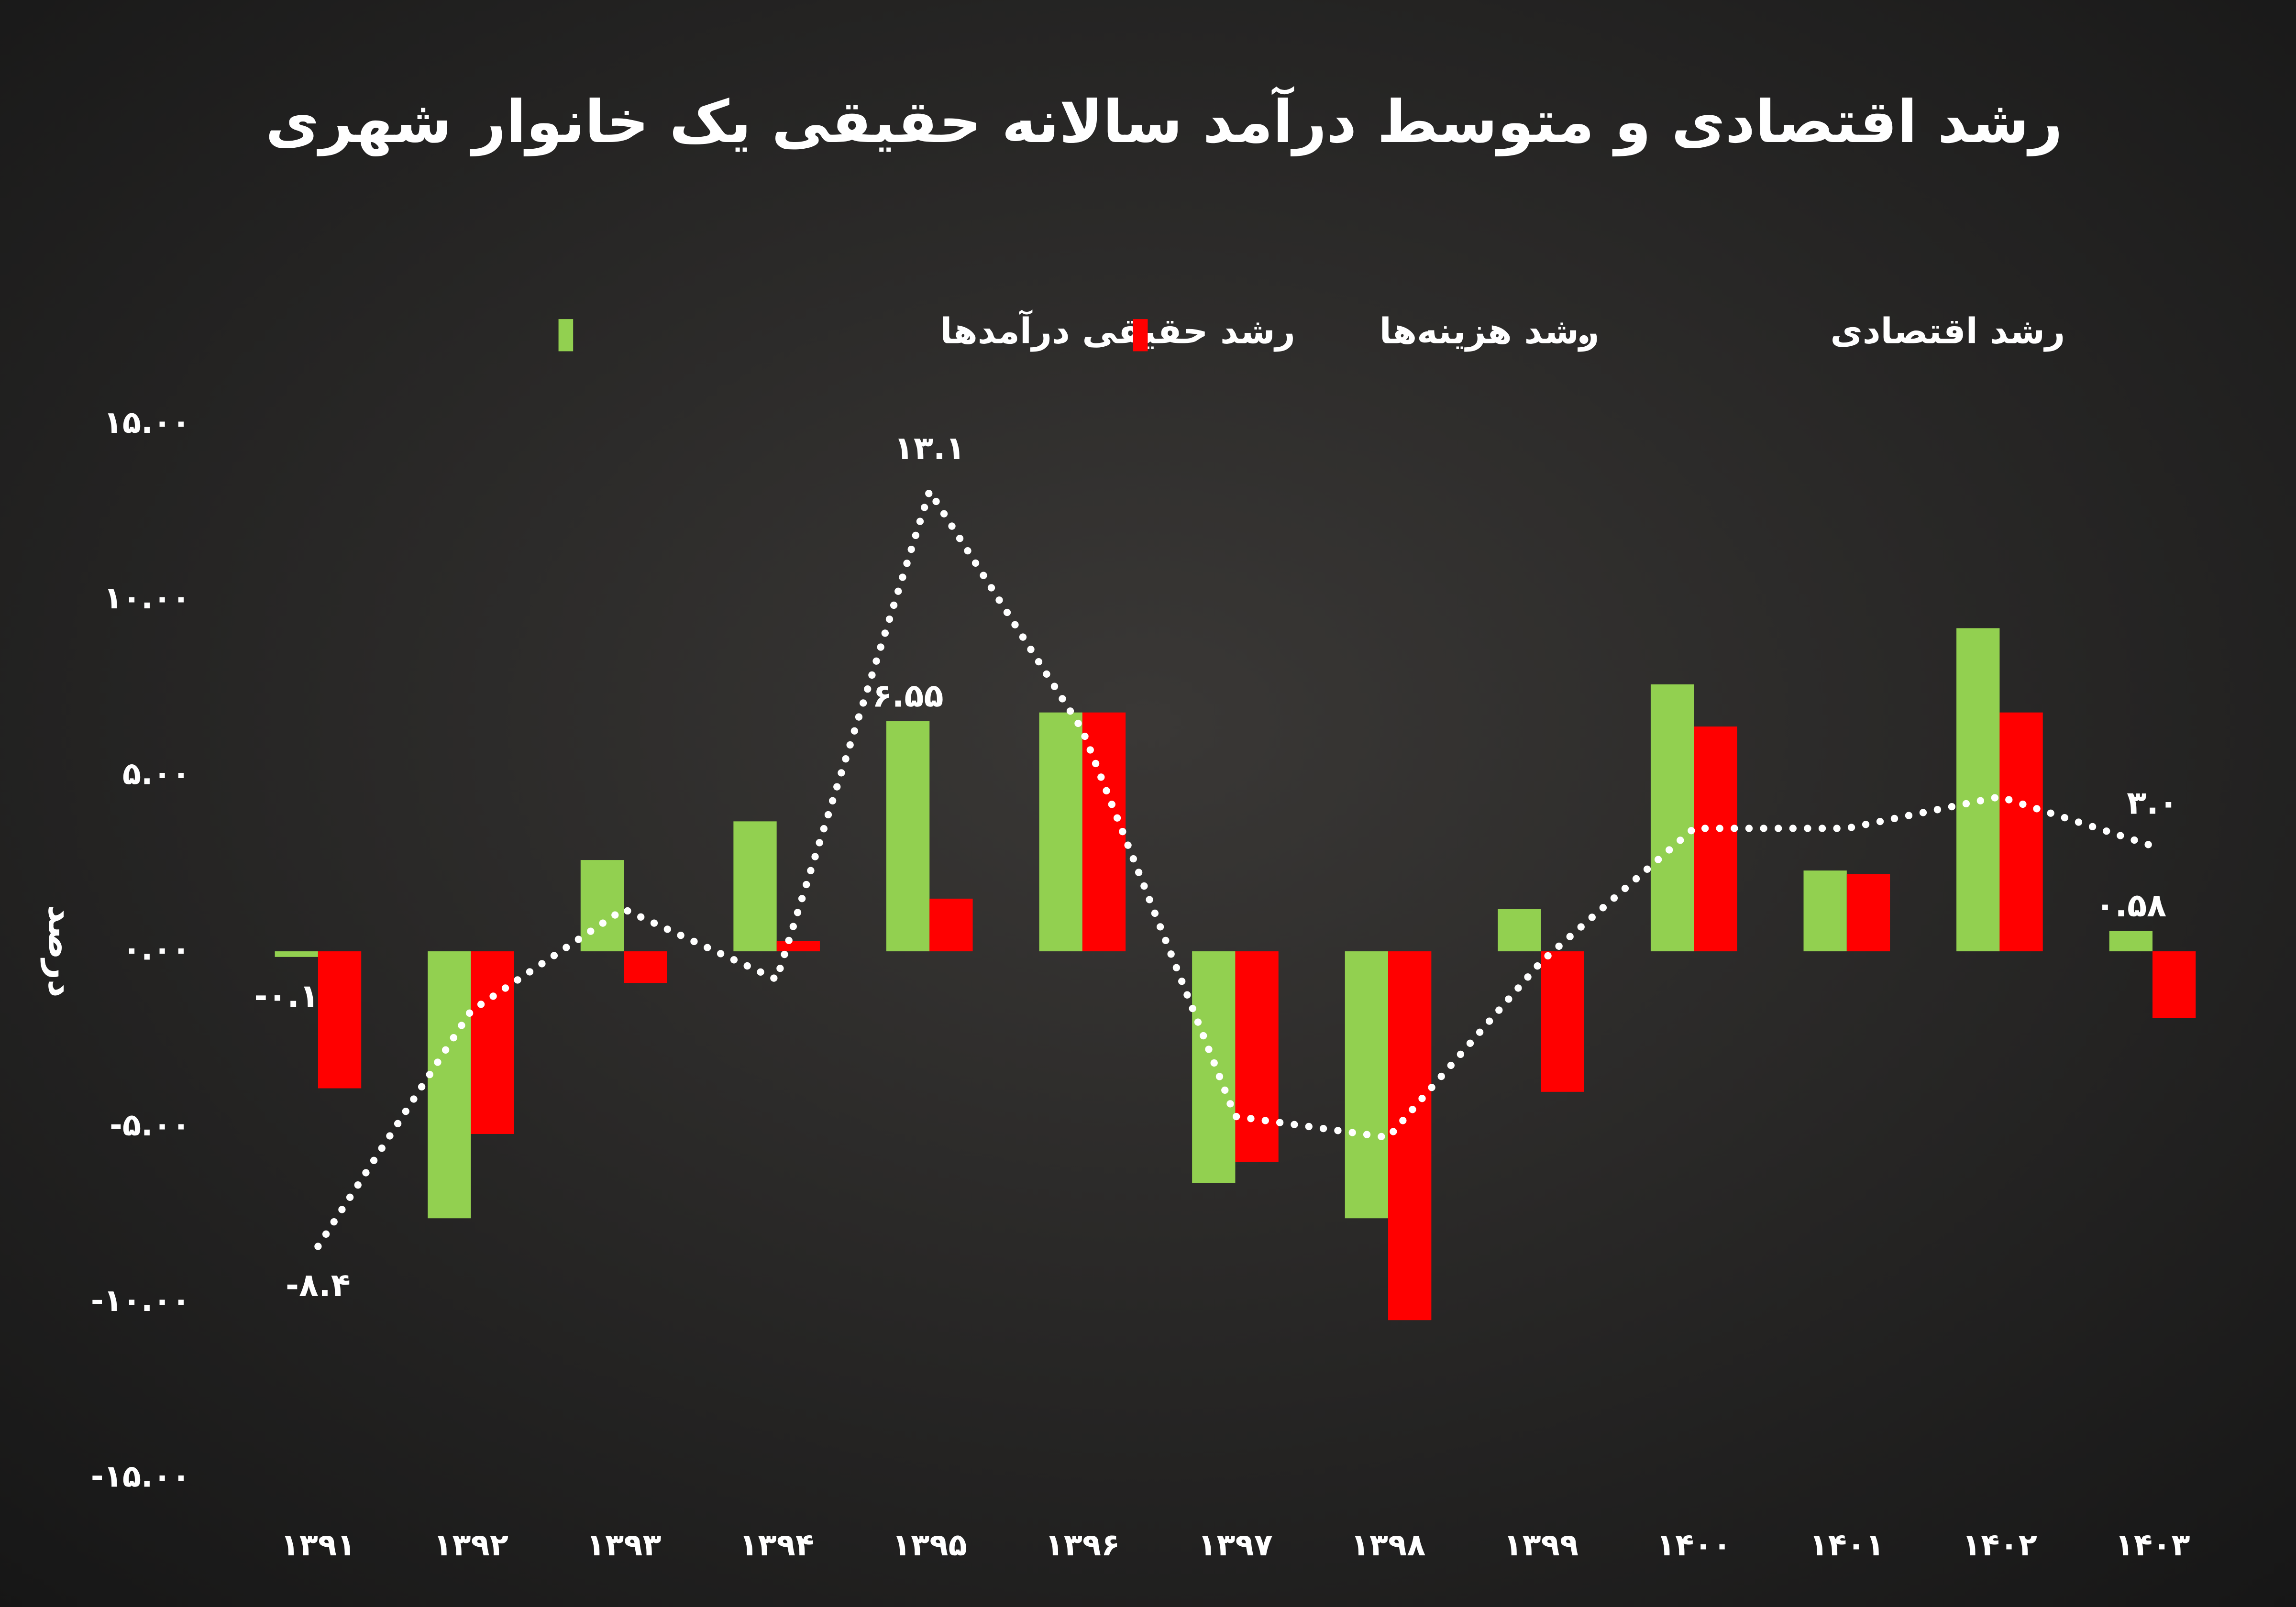 This screenshot has width=2296, height=1607. What do you see at coordinates (61, 951) in the screenshot?
I see `y-axis-label: درصد` at bounding box center [61, 951].